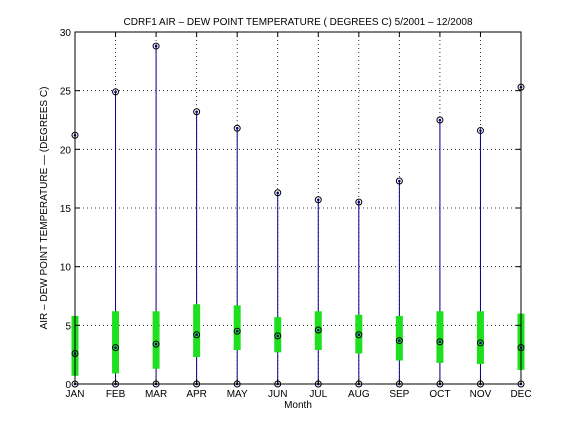  I want to click on x-tick-label: NOV, so click(481, 394).